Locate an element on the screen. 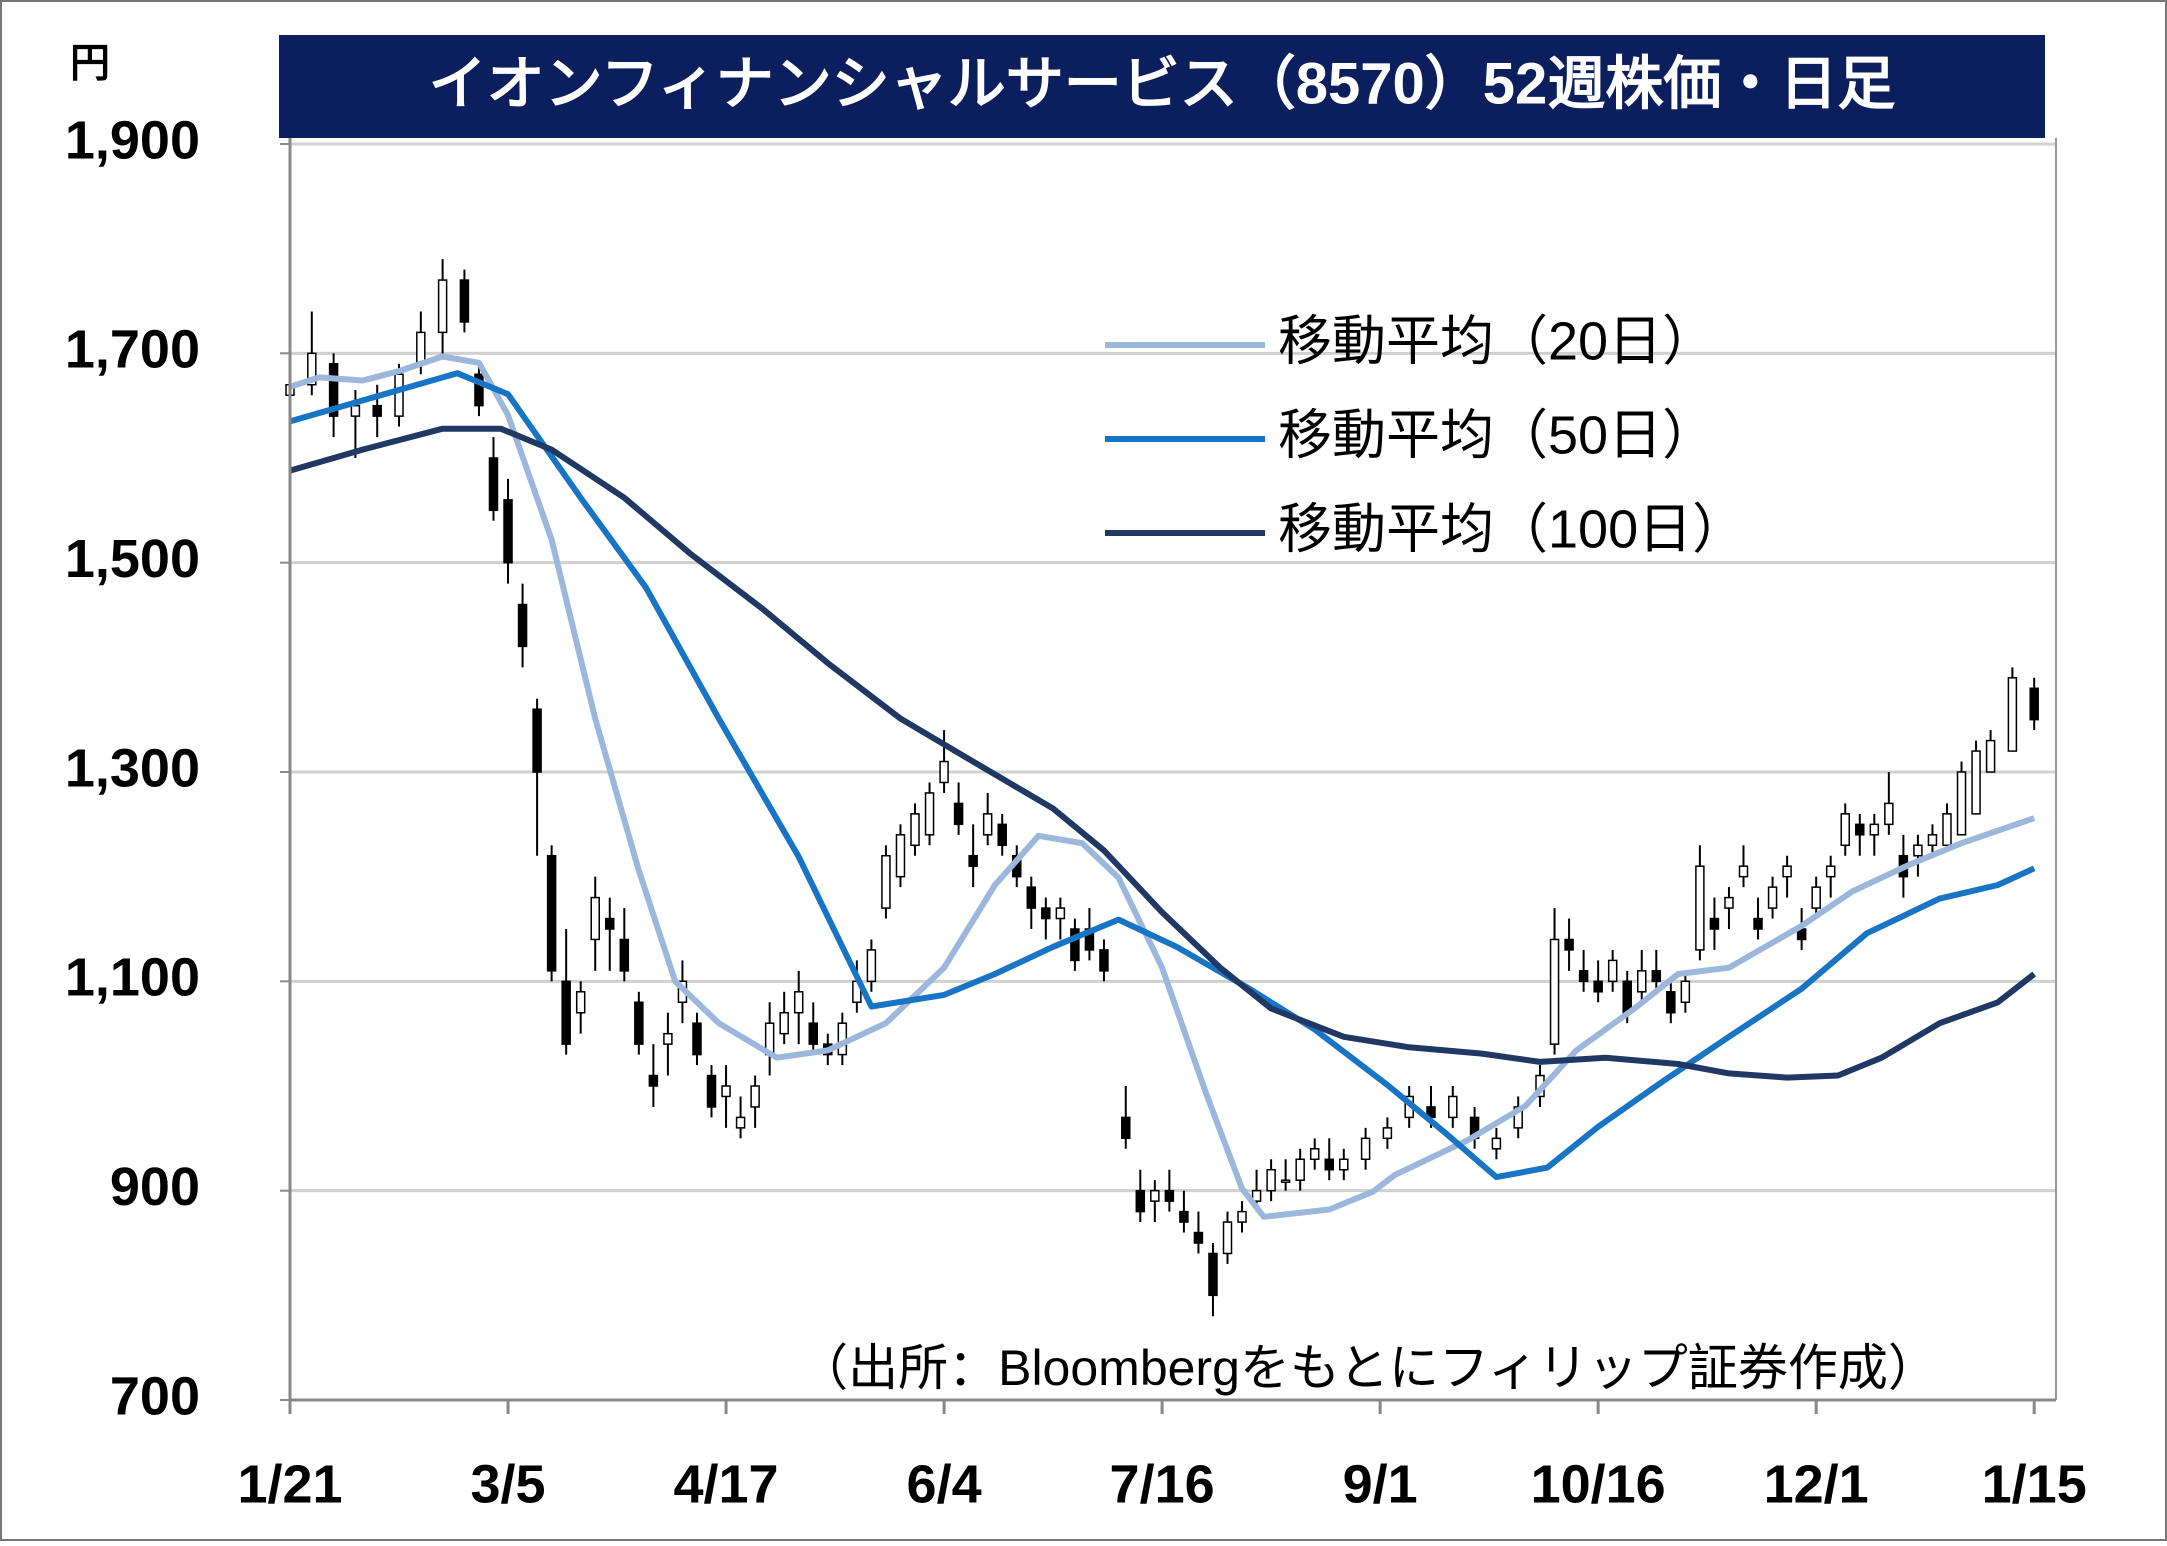 The width and height of the screenshot is (2167, 1546). x-tick-label: 4/17 is located at coordinates (725, 1484).